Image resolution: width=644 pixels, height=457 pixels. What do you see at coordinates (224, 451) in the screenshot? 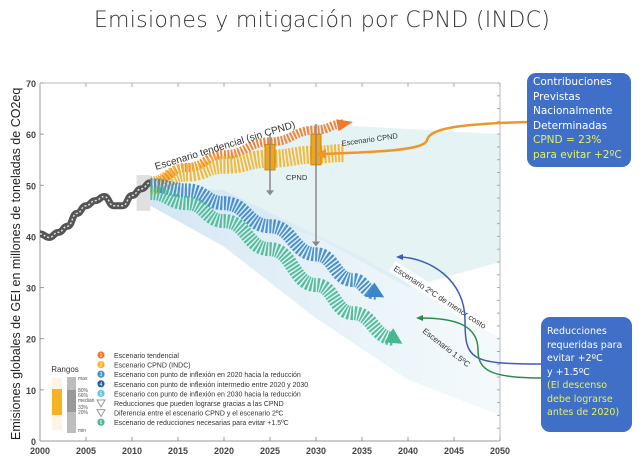
I see `x-tick-label: 2020` at bounding box center [224, 451].